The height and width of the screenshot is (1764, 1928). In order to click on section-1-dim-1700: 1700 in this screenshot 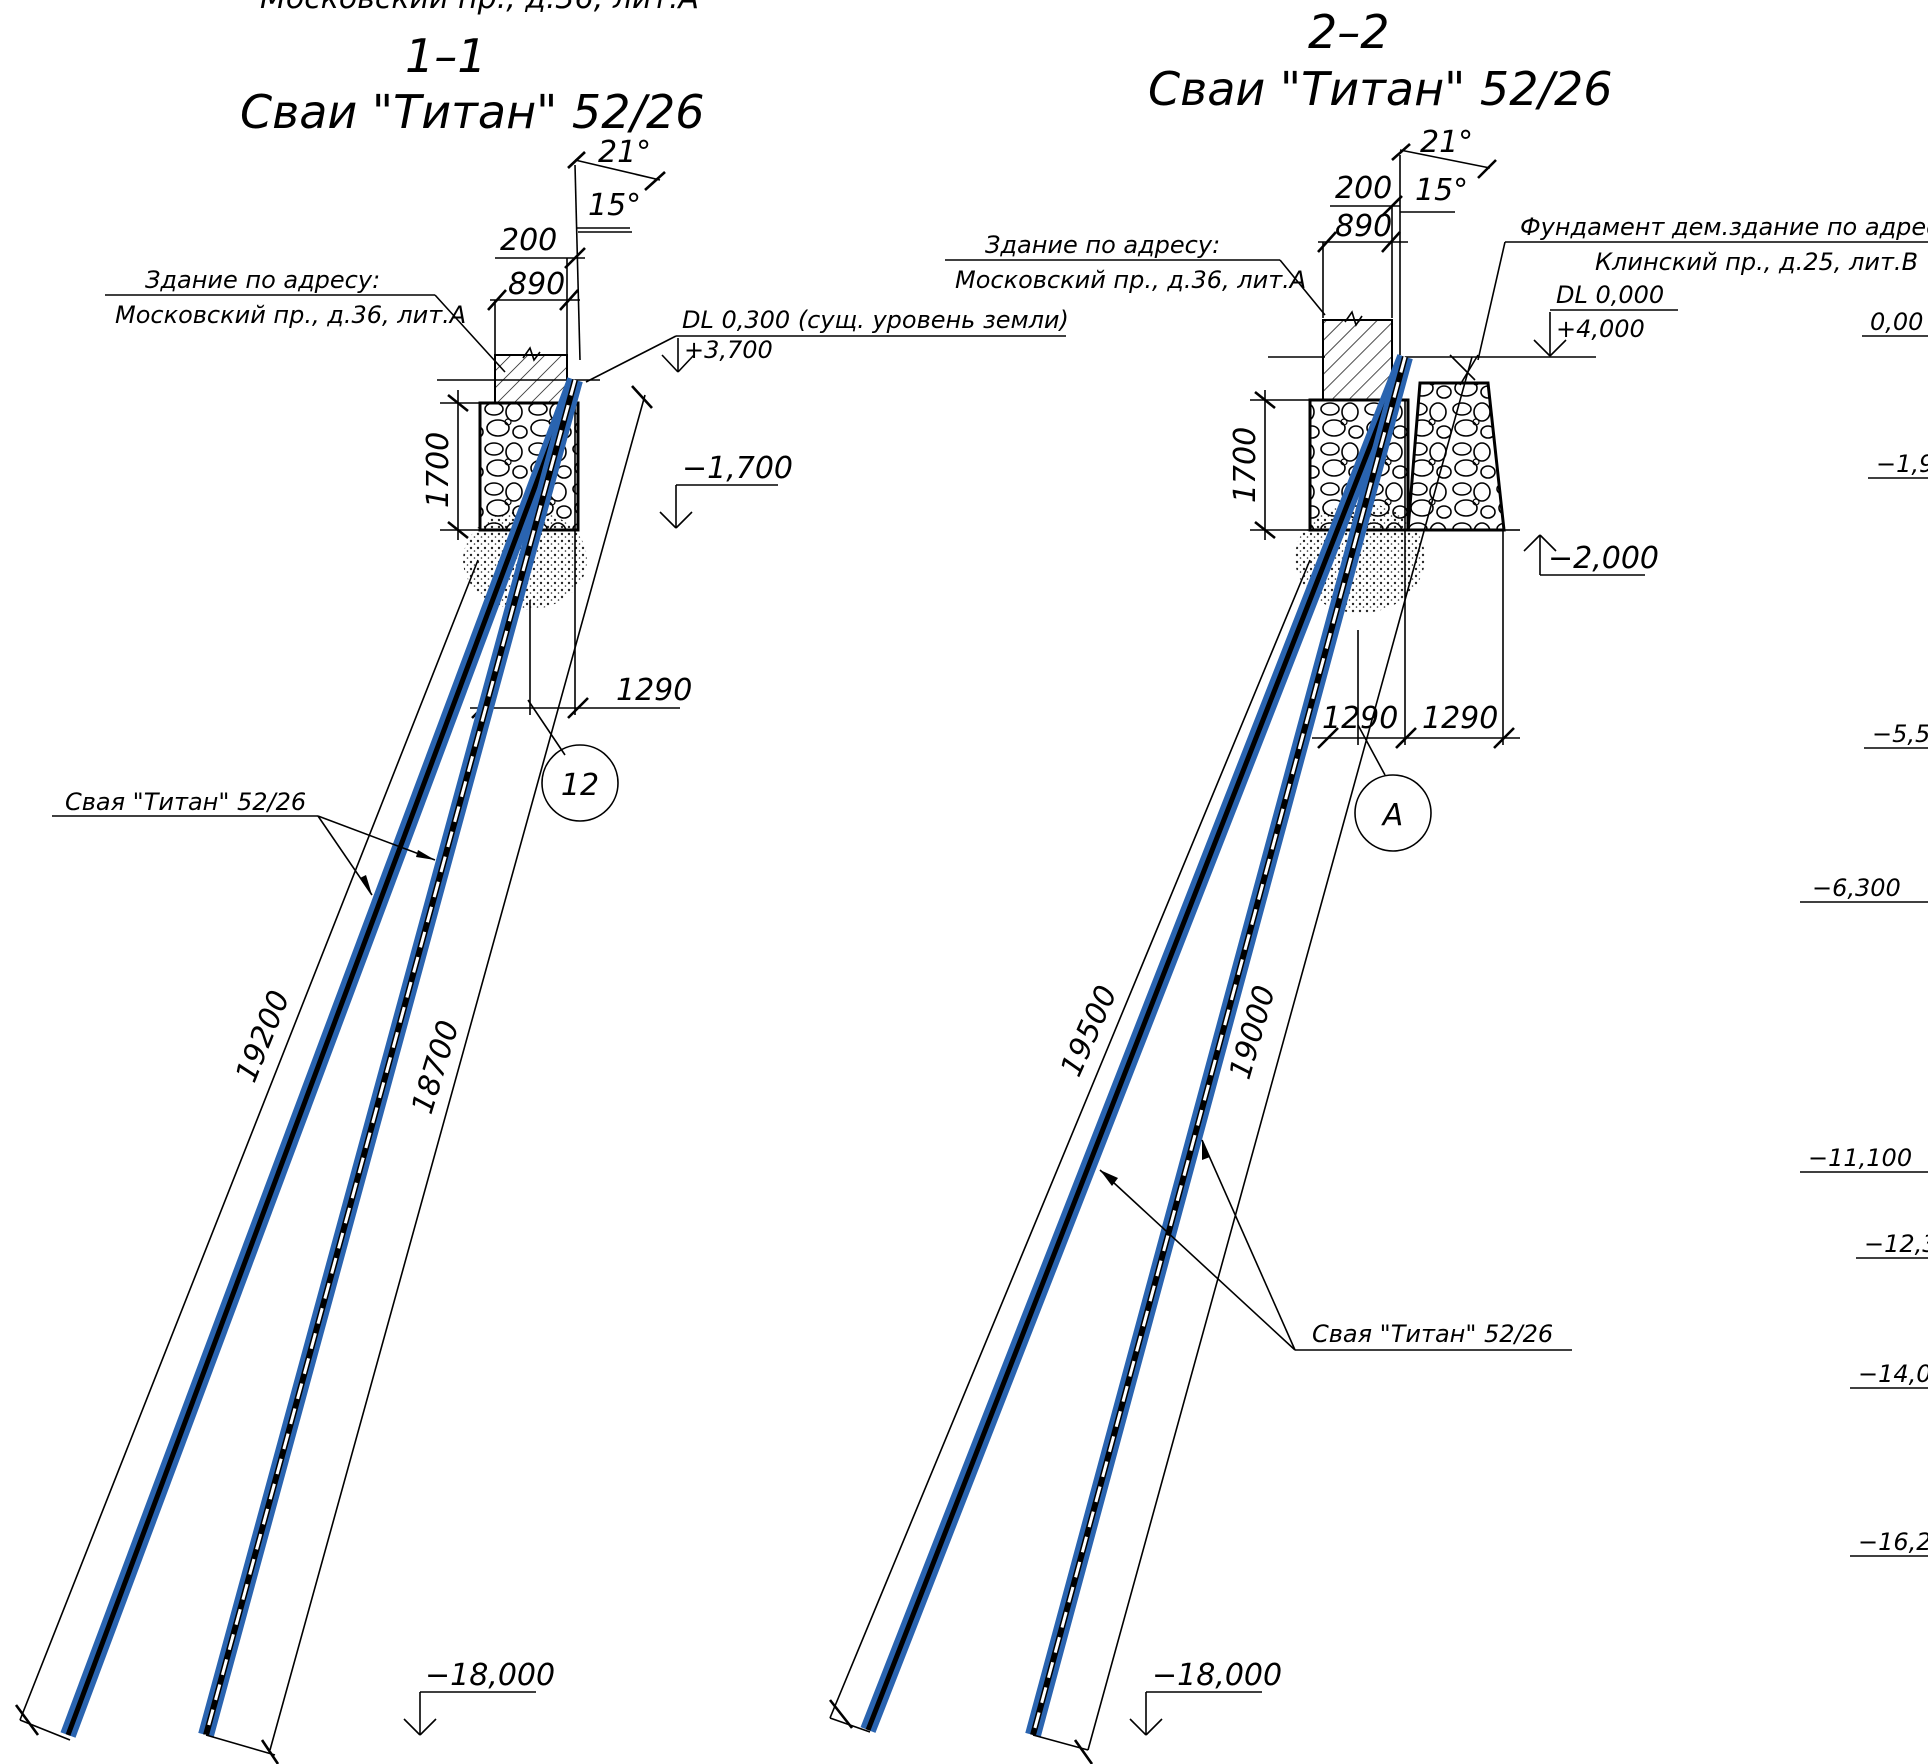, I will do `click(438, 470)`.